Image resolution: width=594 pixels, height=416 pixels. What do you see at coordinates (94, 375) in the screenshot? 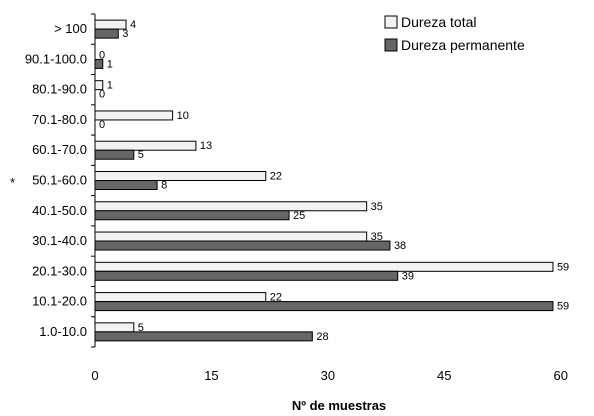
I see `x-tick-label-0: 0` at bounding box center [94, 375].